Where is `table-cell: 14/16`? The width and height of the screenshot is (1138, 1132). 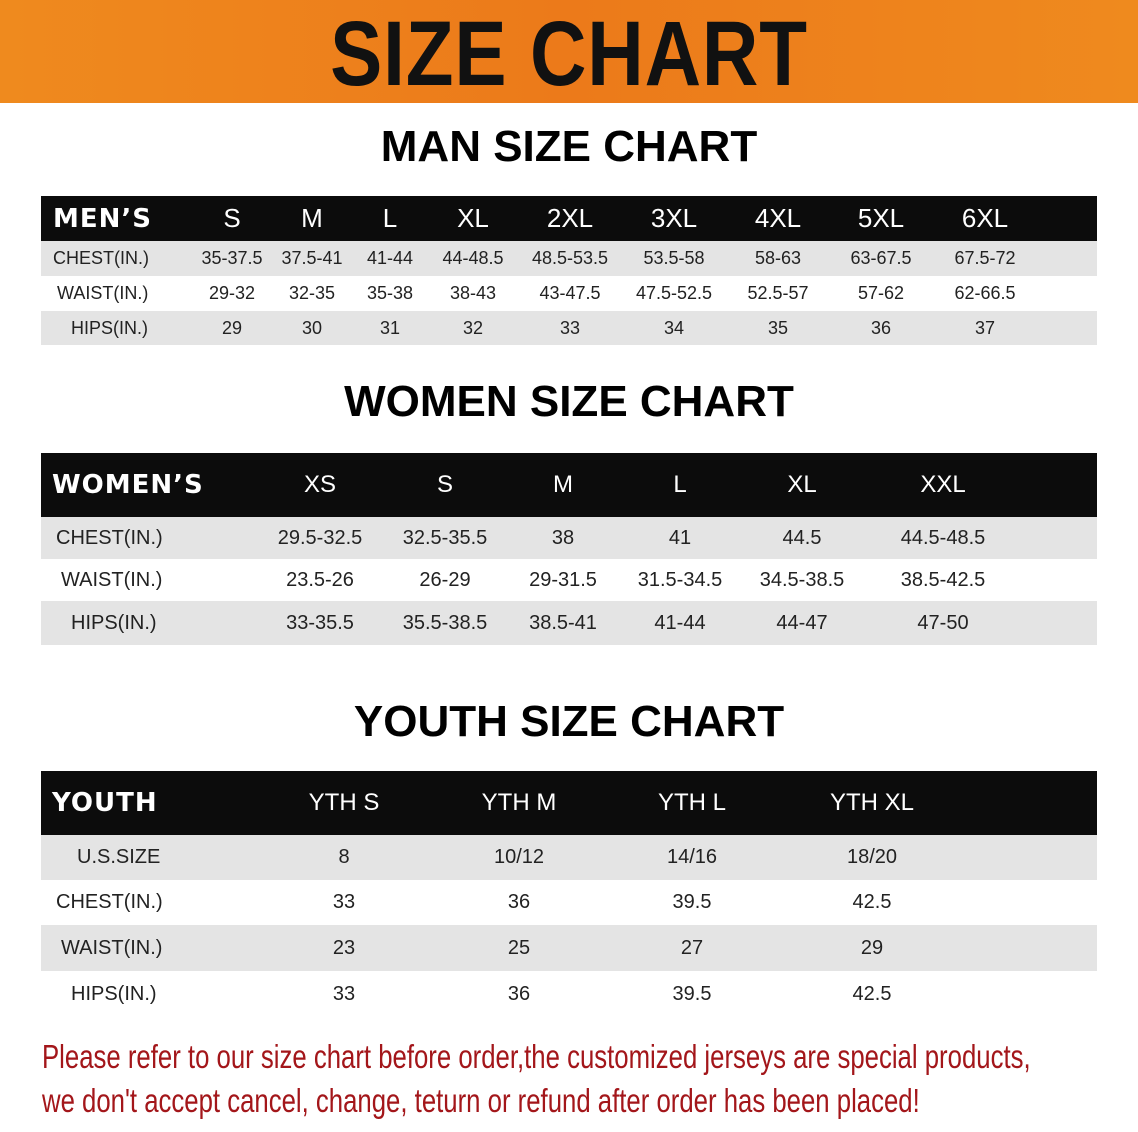 table-cell: 14/16 is located at coordinates (692, 857).